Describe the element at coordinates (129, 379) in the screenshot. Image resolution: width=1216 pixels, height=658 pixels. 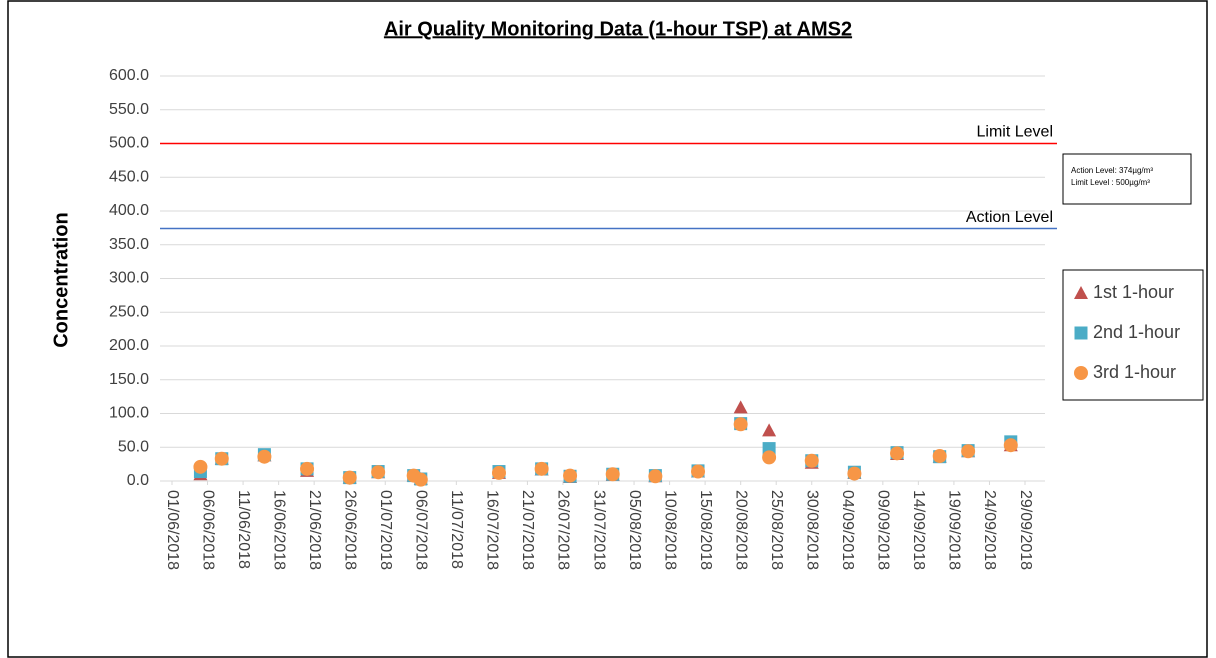
I see `y-tick-label: 150.0` at that location.